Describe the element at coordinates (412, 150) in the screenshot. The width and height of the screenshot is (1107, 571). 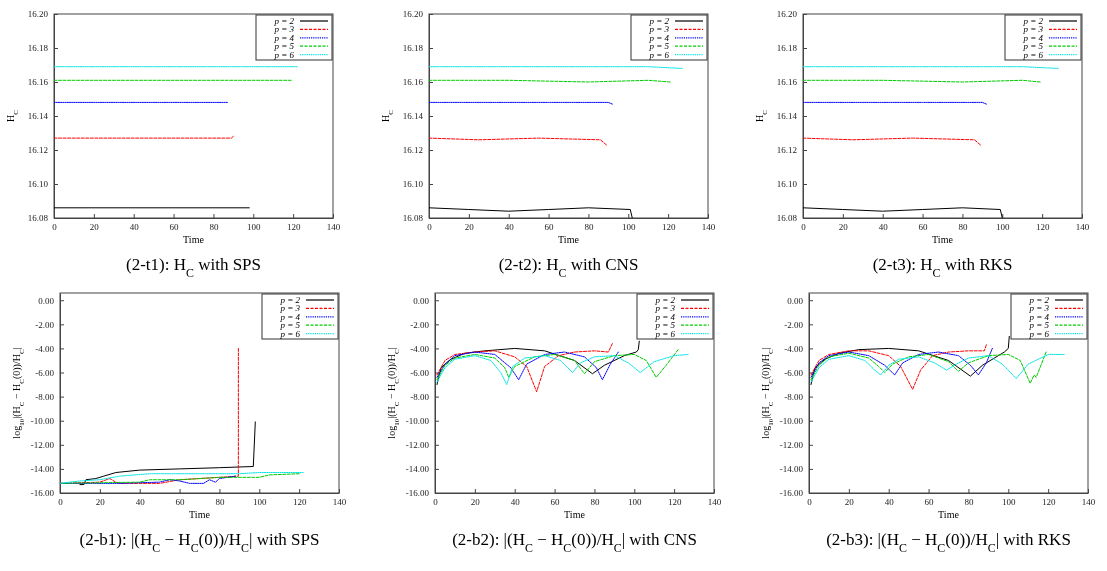
I see `y-tick-label: 16.12` at that location.